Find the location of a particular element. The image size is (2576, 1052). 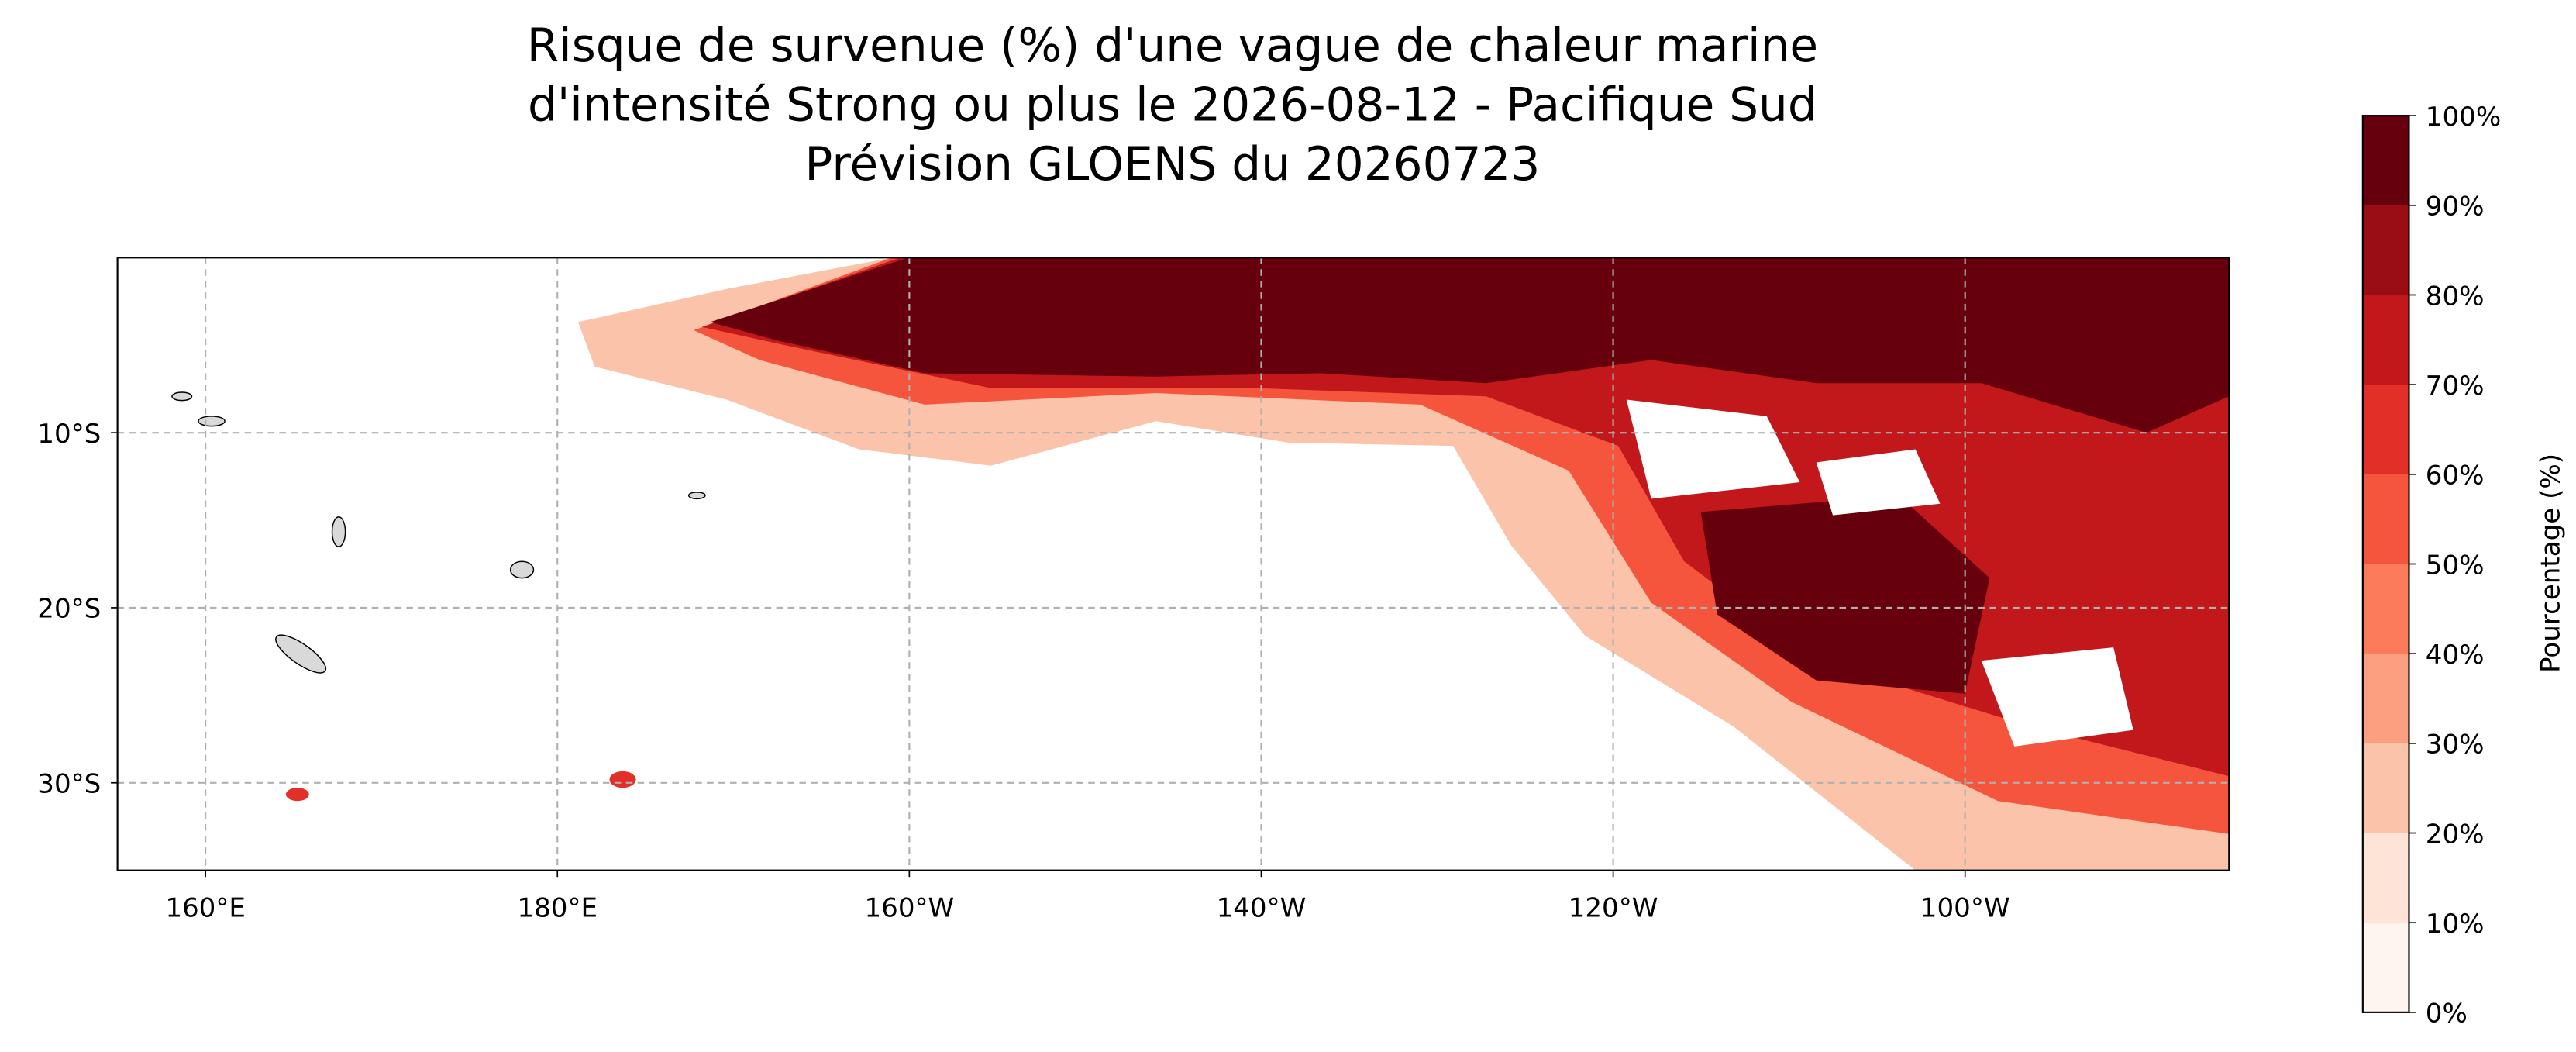

title-line: Prévision GLOENS du 20260723 is located at coordinates (1172, 164).